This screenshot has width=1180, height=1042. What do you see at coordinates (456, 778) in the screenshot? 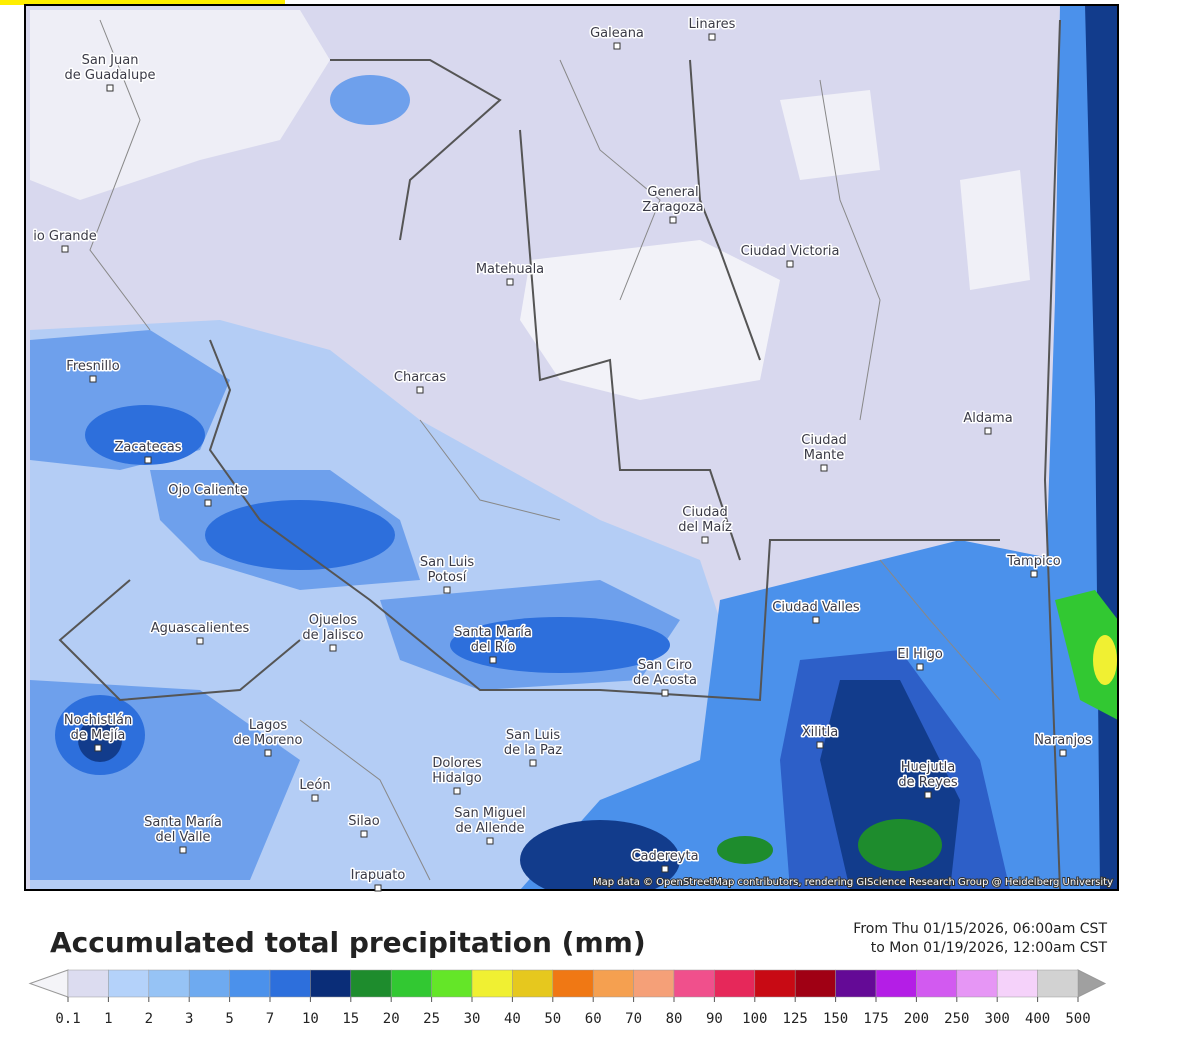
I see `place-label: Hidalgo` at bounding box center [456, 778].